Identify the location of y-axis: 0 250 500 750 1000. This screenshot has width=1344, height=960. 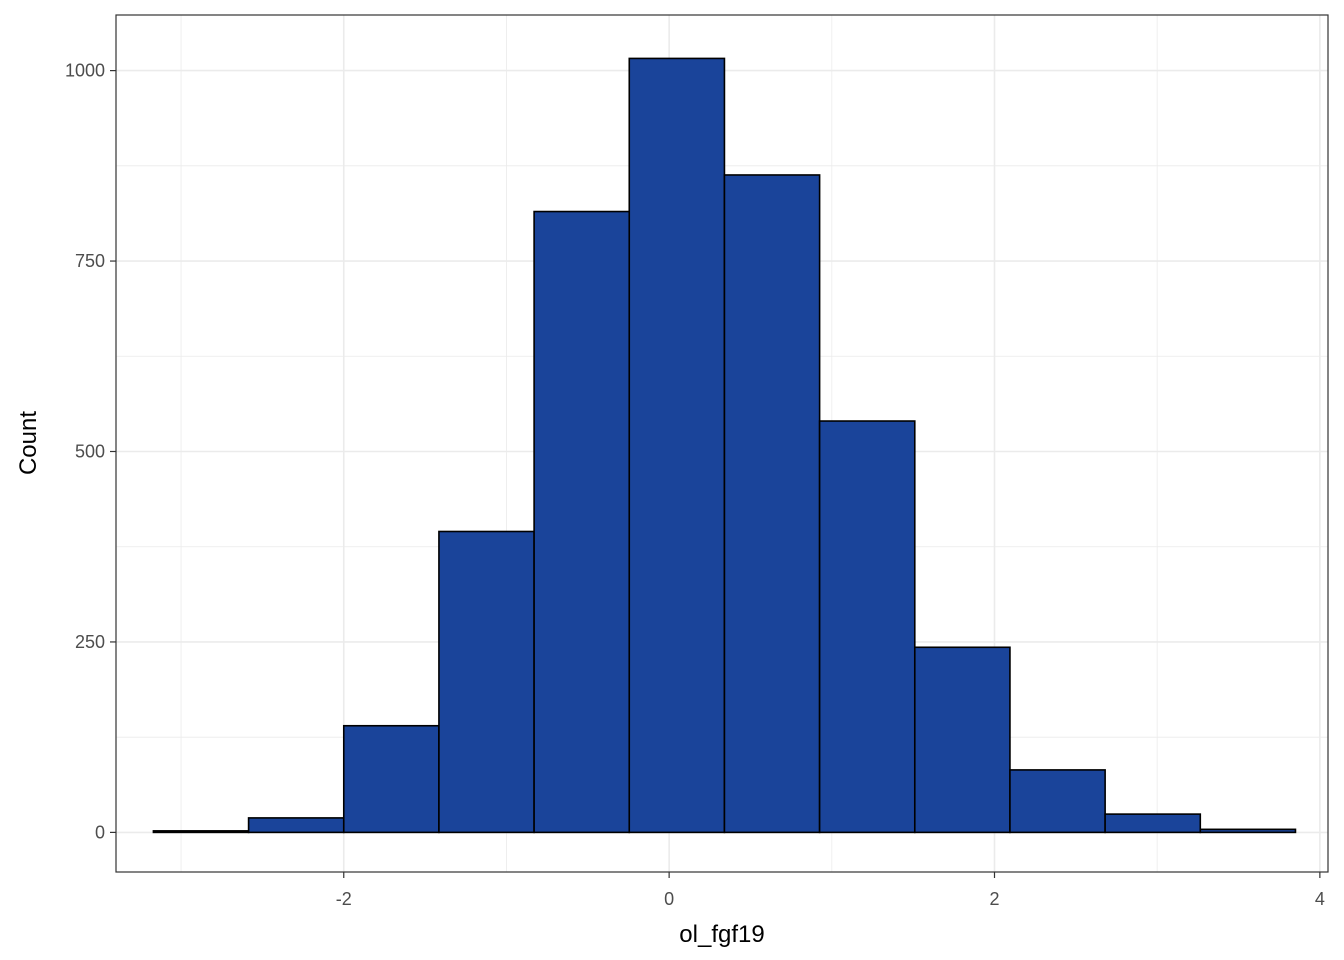
(90, 451).